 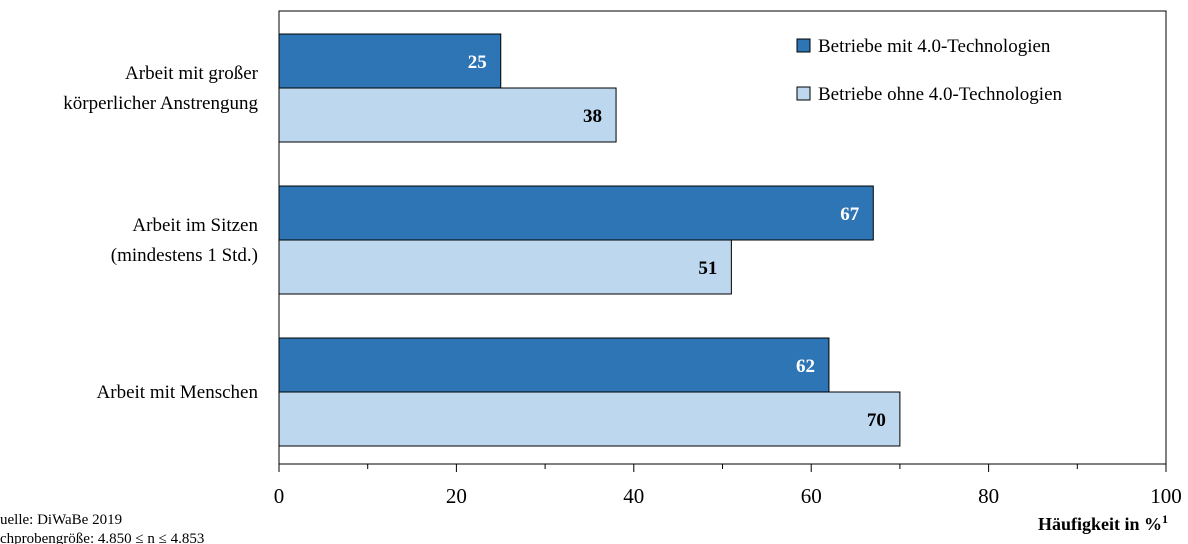 What do you see at coordinates (934, 46) in the screenshot?
I see `legend-label: Betriebe mit 4.0-Technologien` at bounding box center [934, 46].